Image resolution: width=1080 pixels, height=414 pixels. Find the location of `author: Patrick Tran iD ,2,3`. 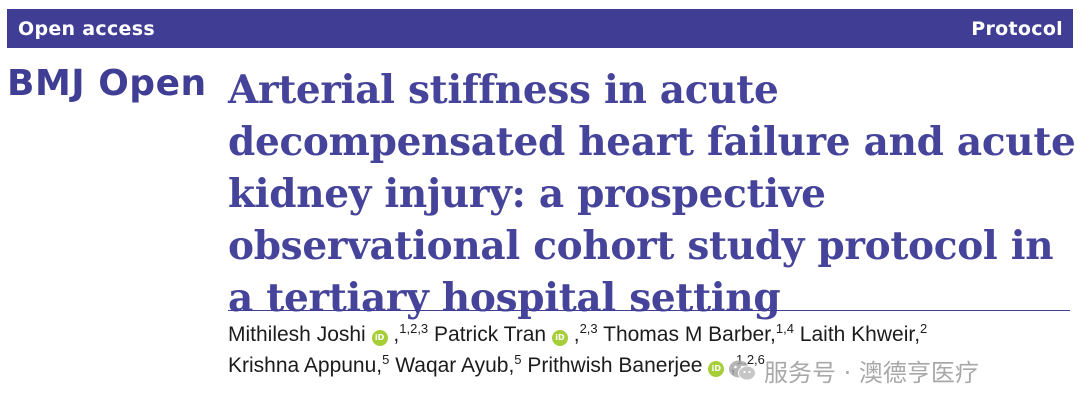

author: Patrick Tran iD ,2,3 is located at coordinates (516, 333).